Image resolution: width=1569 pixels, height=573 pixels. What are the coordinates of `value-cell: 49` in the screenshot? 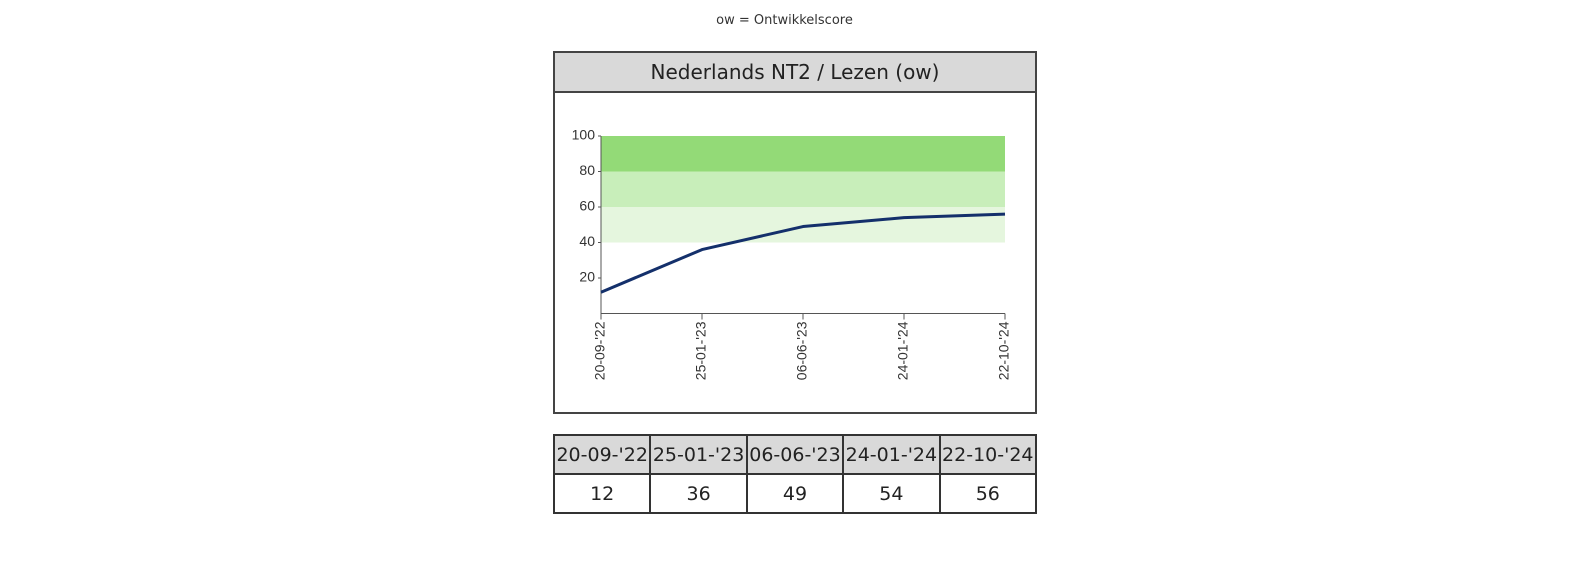 It's located at (795, 493).